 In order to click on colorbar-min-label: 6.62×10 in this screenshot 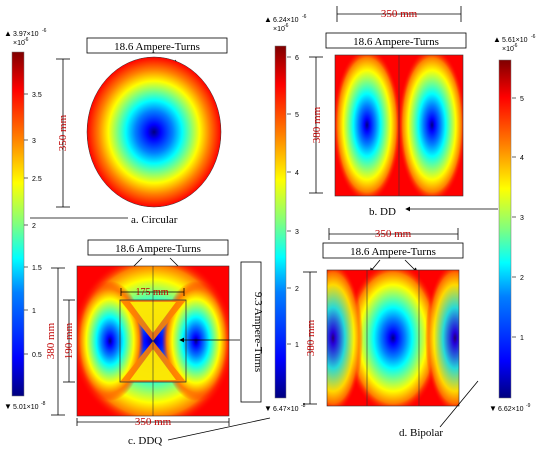, I will do `click(511, 409)`.